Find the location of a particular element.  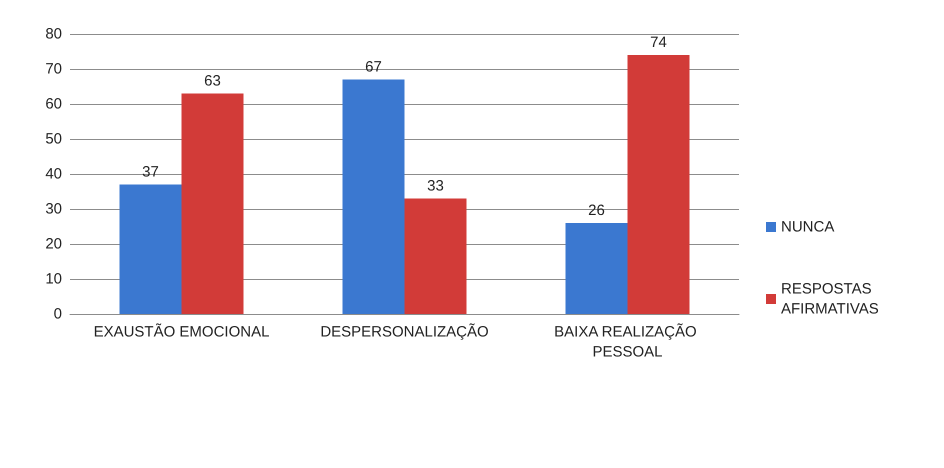

data-label: 37 is located at coordinates (150, 172).